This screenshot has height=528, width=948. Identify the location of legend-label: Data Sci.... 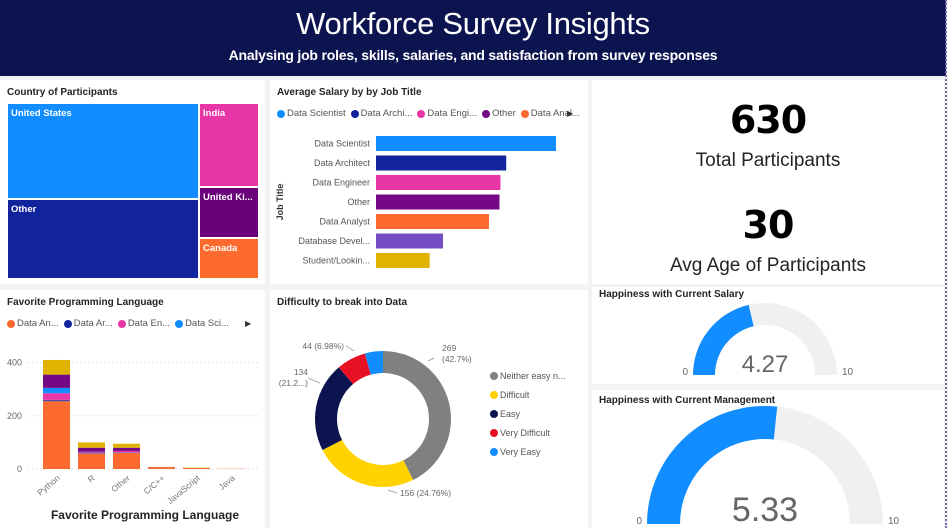
(207, 323).